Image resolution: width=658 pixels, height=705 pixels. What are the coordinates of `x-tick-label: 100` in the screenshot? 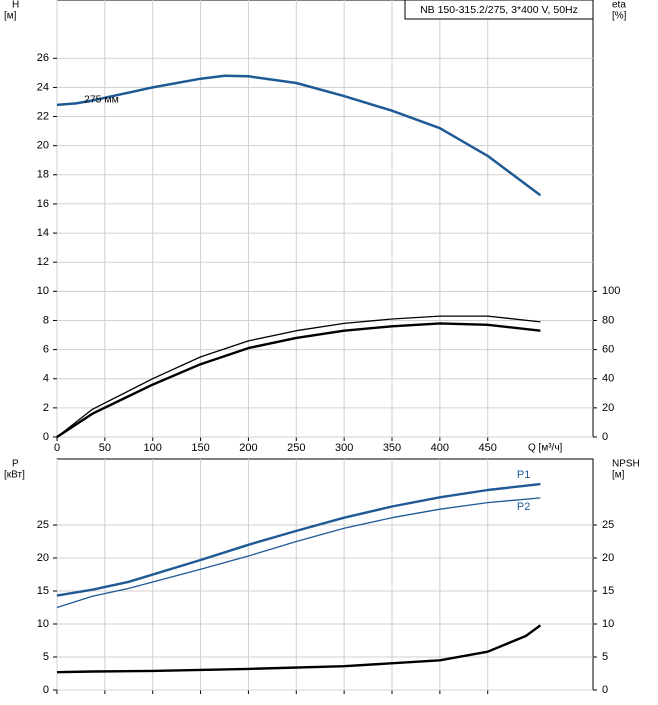 It's located at (153, 448).